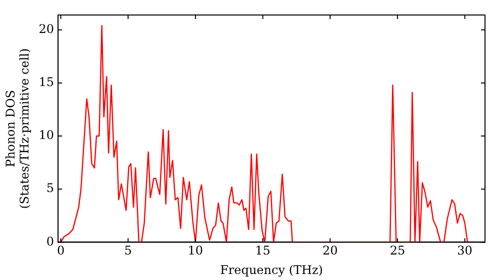  I want to click on y-tick-label: 5, so click(50, 188).